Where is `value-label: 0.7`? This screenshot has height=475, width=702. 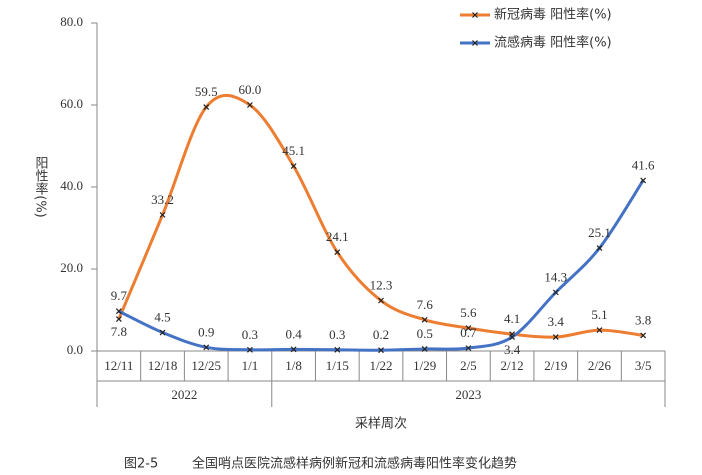 value-label: 0.7 is located at coordinates (468, 332).